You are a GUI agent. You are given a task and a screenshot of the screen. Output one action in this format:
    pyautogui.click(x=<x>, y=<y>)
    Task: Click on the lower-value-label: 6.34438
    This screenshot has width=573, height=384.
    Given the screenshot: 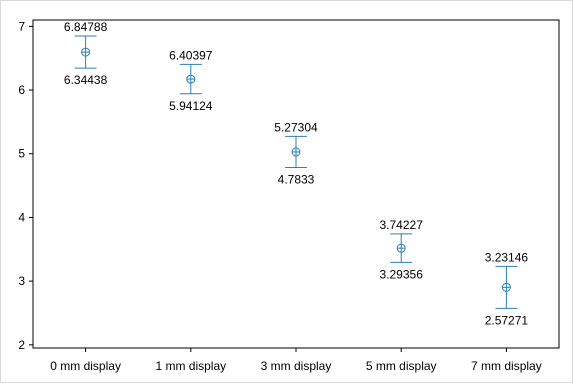 What is the action you would take?
    pyautogui.click(x=86, y=80)
    